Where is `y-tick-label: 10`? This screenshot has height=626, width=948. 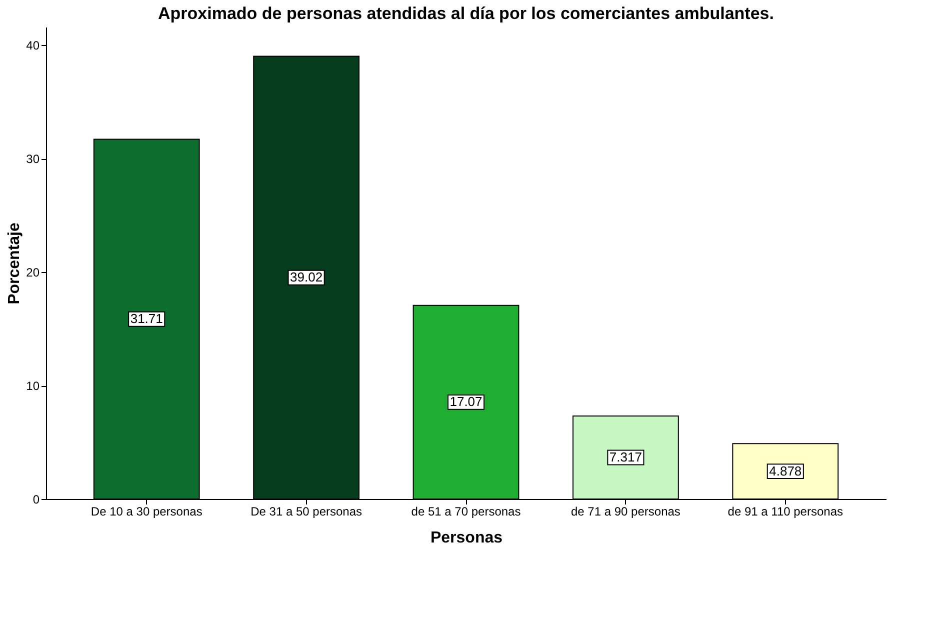 y-tick-label: 10 is located at coordinates (33, 386).